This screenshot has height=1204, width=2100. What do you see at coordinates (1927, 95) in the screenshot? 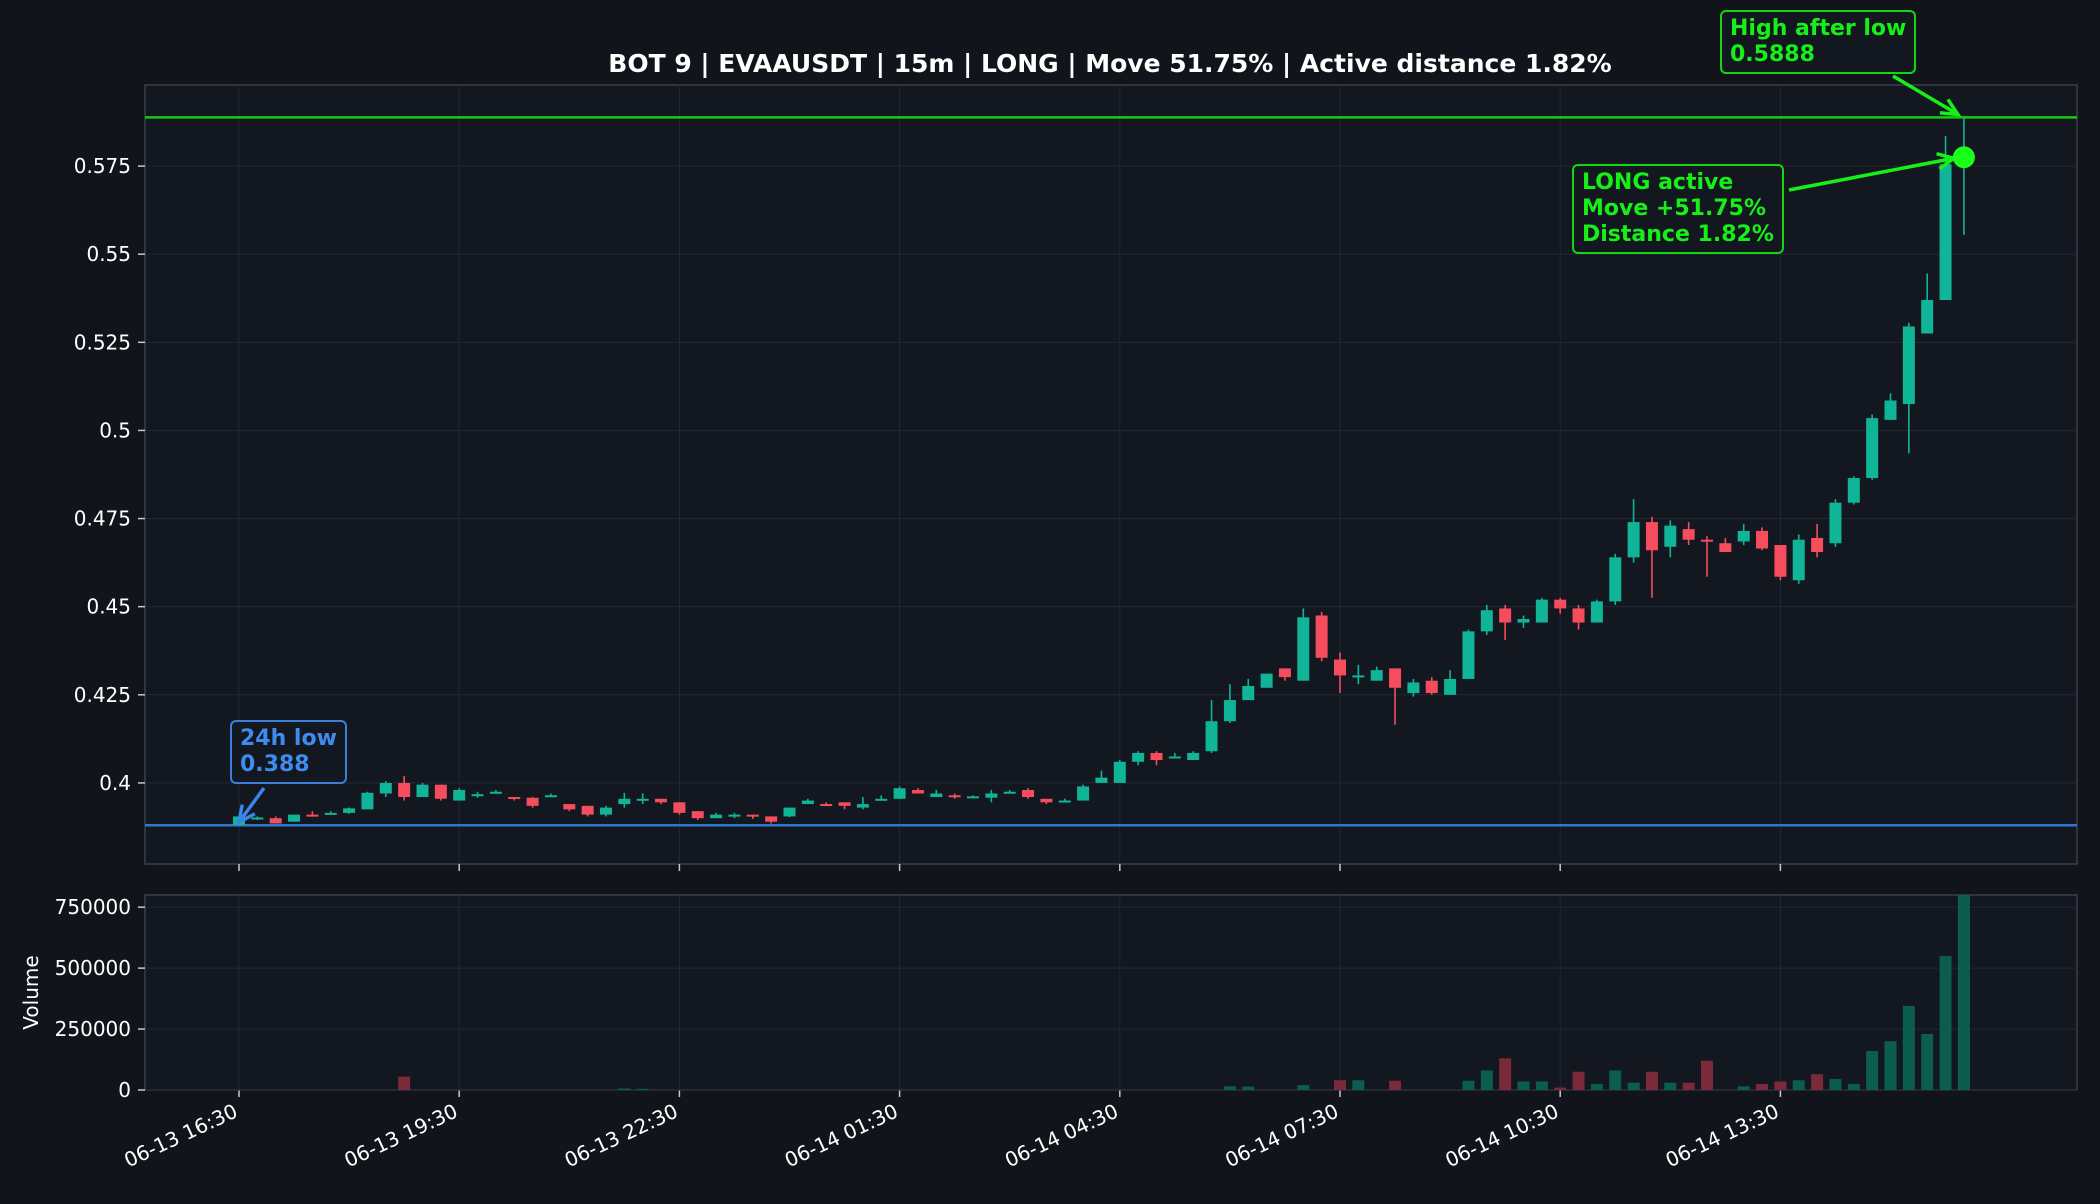
I see `high-arrow` at bounding box center [1927, 95].